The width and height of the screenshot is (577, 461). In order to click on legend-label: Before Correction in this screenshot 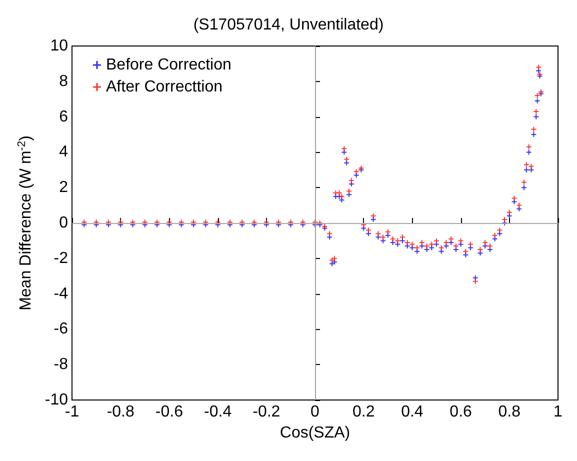, I will do `click(169, 65)`.